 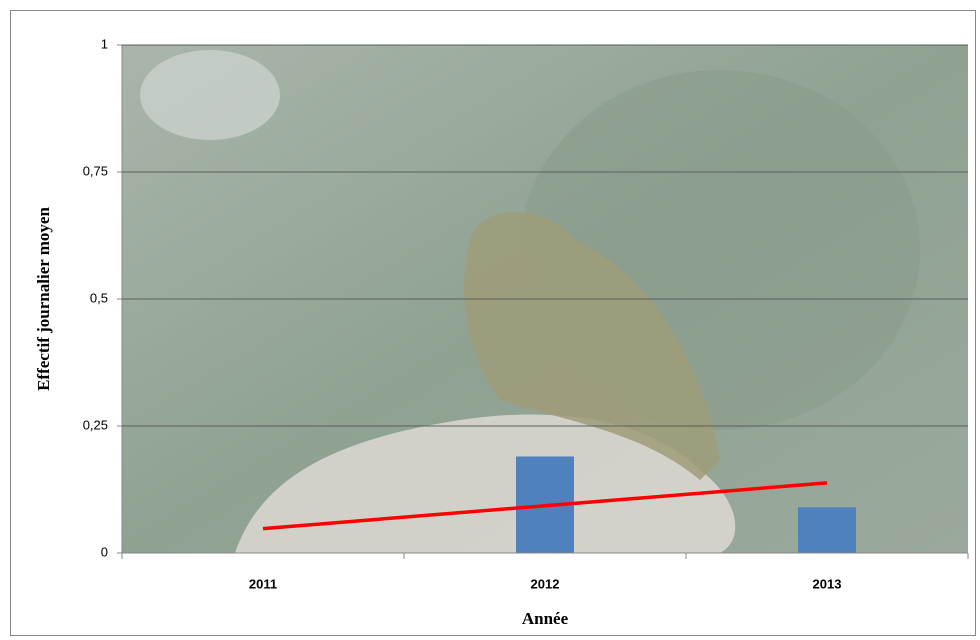 What do you see at coordinates (545, 618) in the screenshot?
I see `x-axis-title: Année` at bounding box center [545, 618].